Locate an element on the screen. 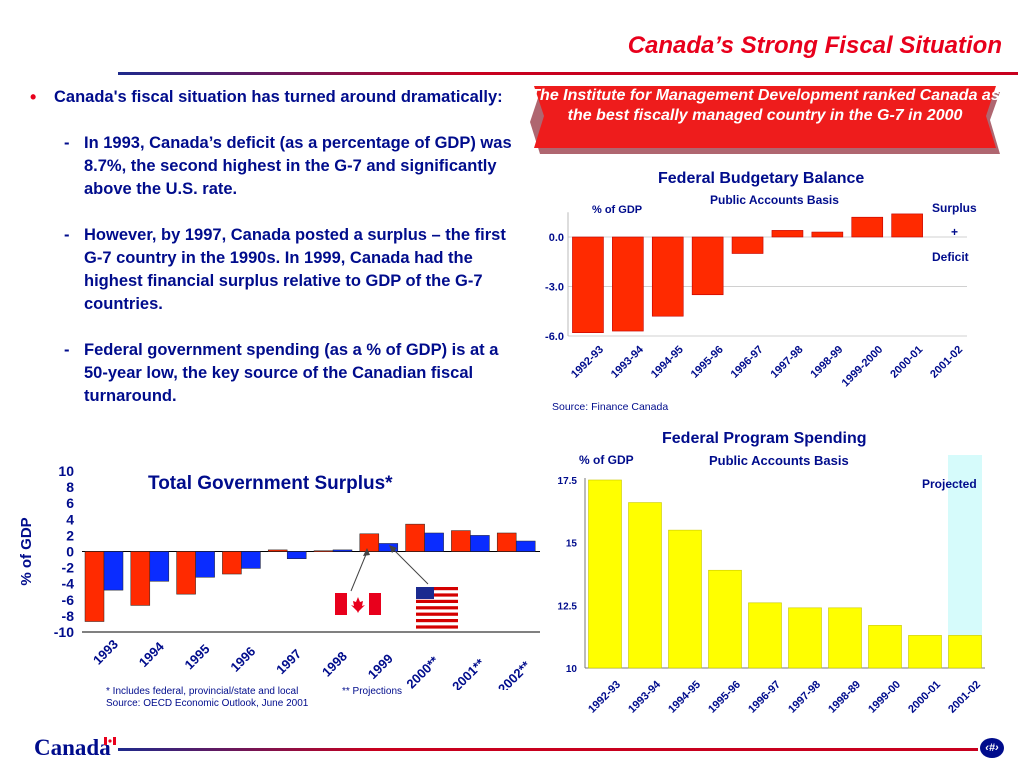 The height and width of the screenshot is (768, 1024). budgetary-ytick: -6.0 is located at coordinates (554, 337).